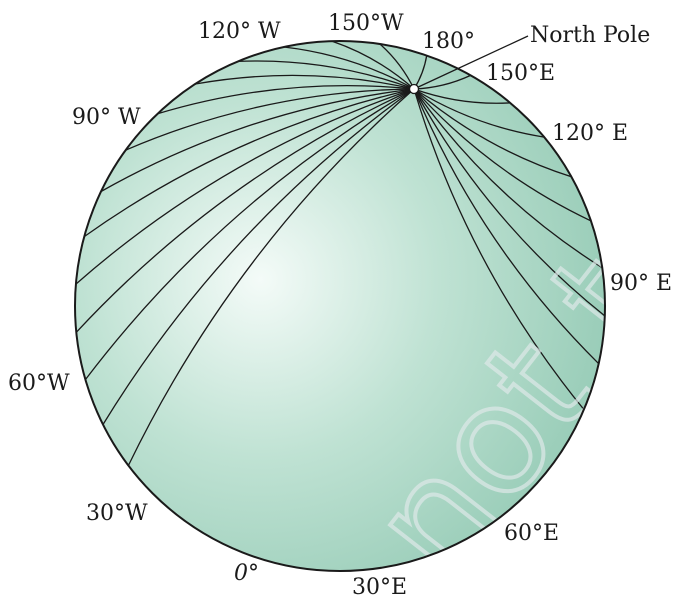  What do you see at coordinates (641, 283) in the screenshot?
I see `label-90-e: 90° E` at bounding box center [641, 283].